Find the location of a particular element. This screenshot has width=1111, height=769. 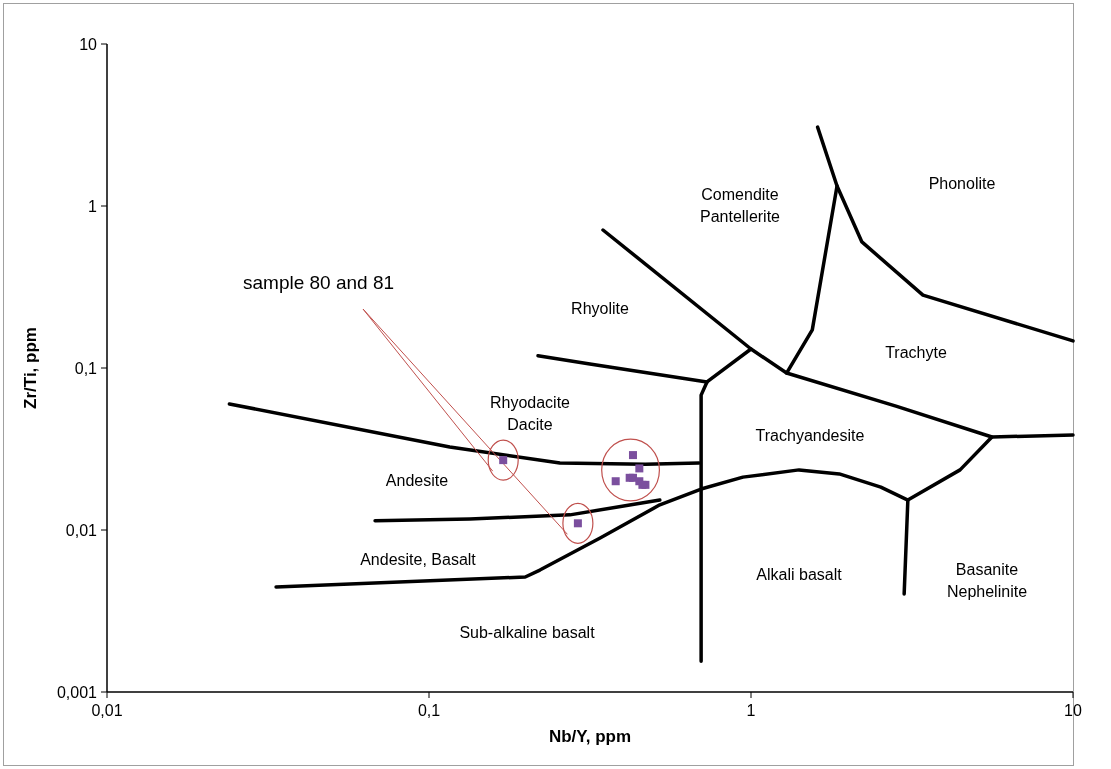

annotation: Basanite Nephelinite is located at coordinates (987, 580).